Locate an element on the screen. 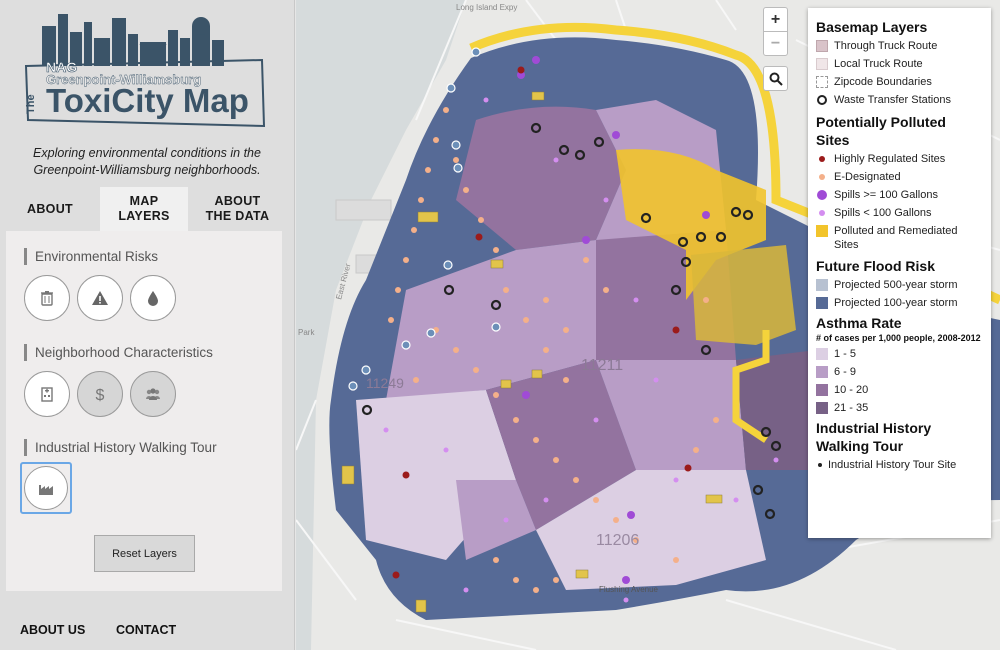 The image size is (1000, 650). factory-icon is located at coordinates (46, 490).